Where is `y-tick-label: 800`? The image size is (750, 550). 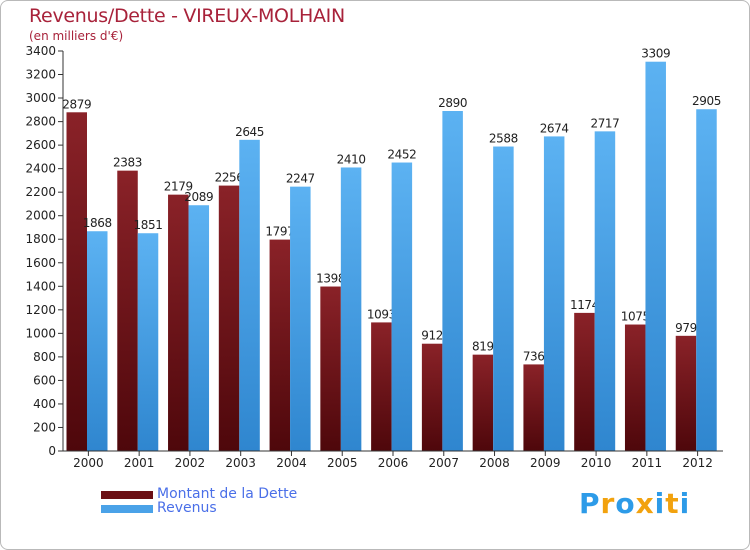 y-tick-label: 800 is located at coordinates (44, 357).